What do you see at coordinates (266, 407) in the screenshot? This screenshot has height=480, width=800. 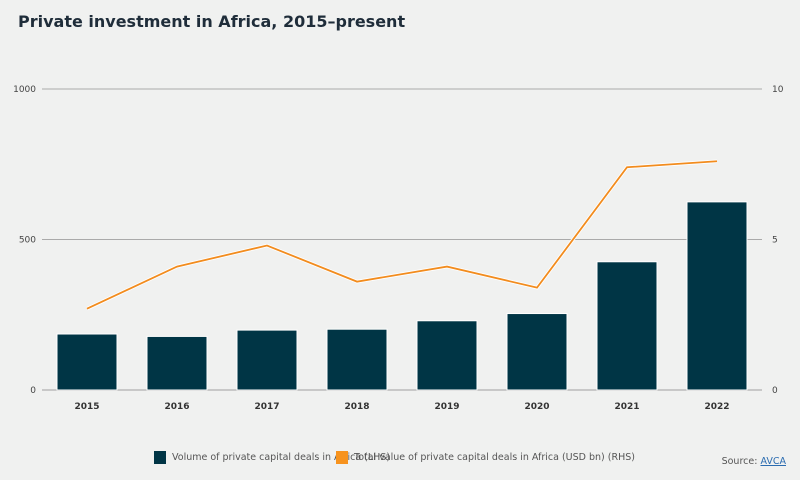 I see `x-tick-label: 2017` at bounding box center [266, 407].